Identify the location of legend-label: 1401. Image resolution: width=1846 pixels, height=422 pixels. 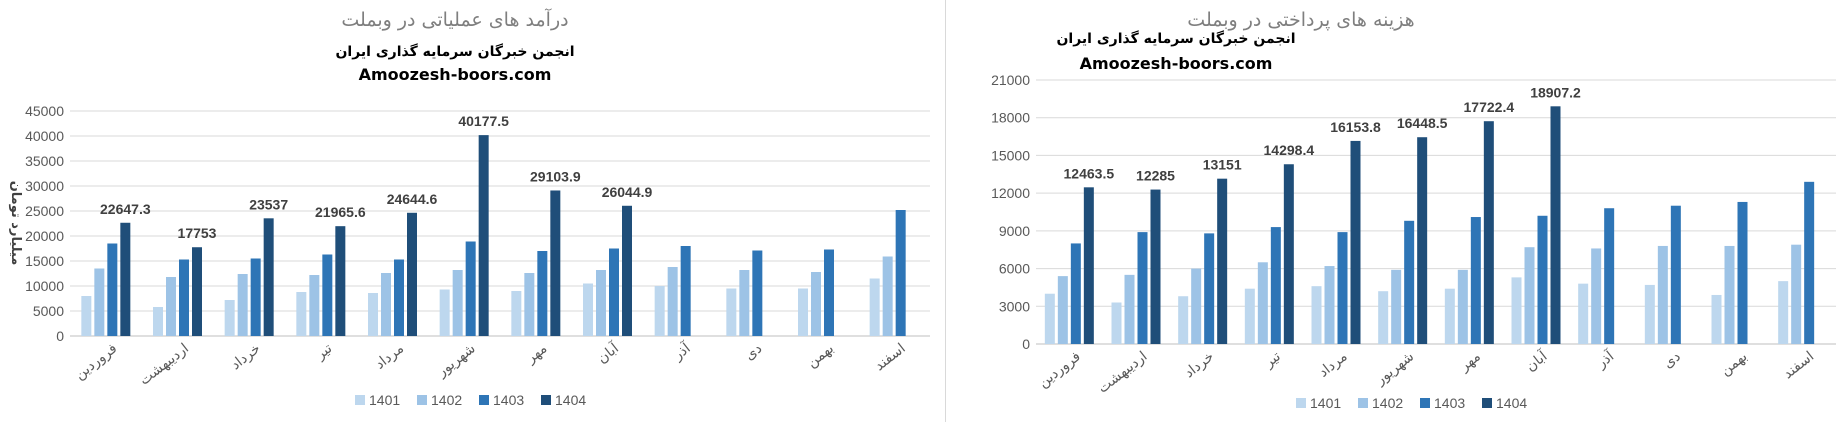
(384, 400).